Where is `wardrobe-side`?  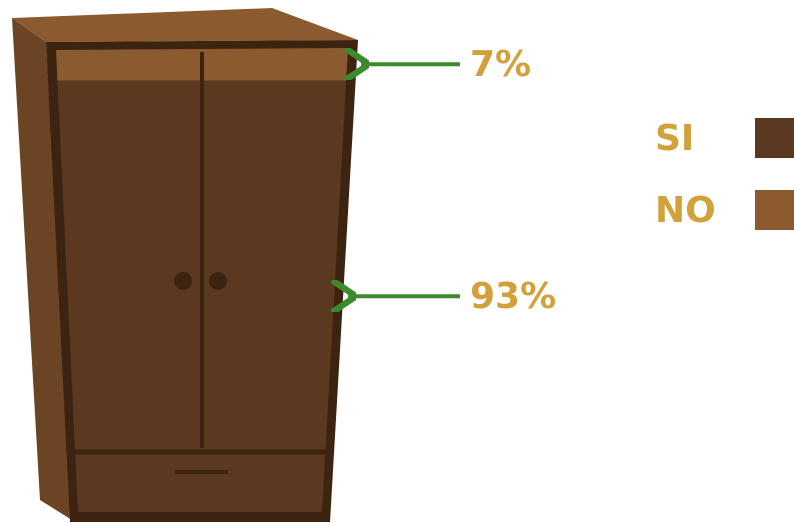
wardrobe-side is located at coordinates (42, 269).